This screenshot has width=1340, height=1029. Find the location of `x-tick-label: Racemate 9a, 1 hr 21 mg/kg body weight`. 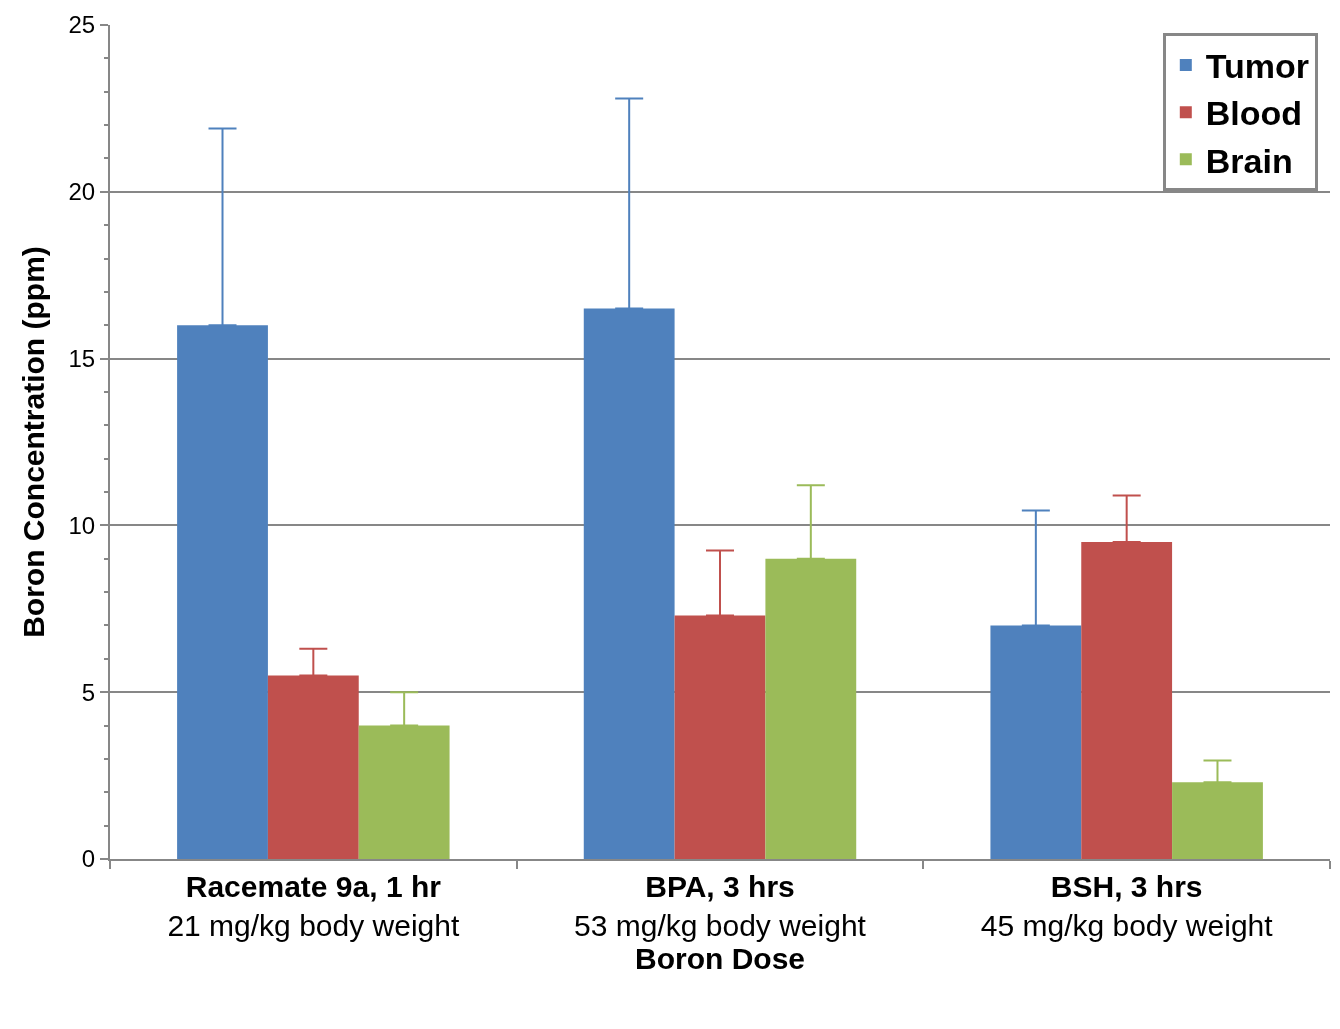

x-tick-label: Racemate 9a, 1 hr 21 mg/kg body weight is located at coordinates (313, 906).